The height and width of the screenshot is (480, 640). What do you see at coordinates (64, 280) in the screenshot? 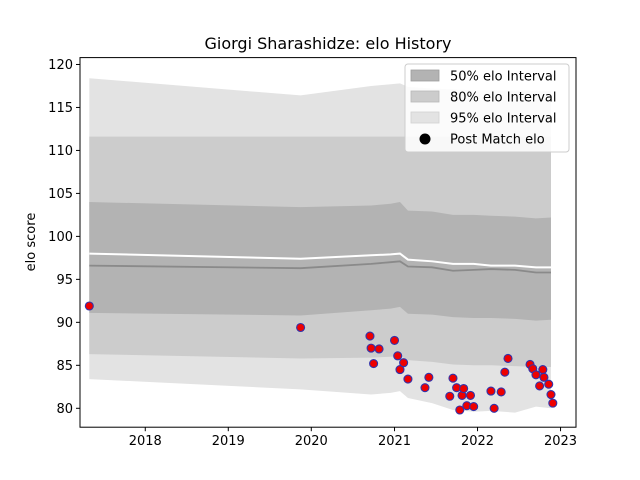
I see `y-tick-label: 95` at bounding box center [64, 280].